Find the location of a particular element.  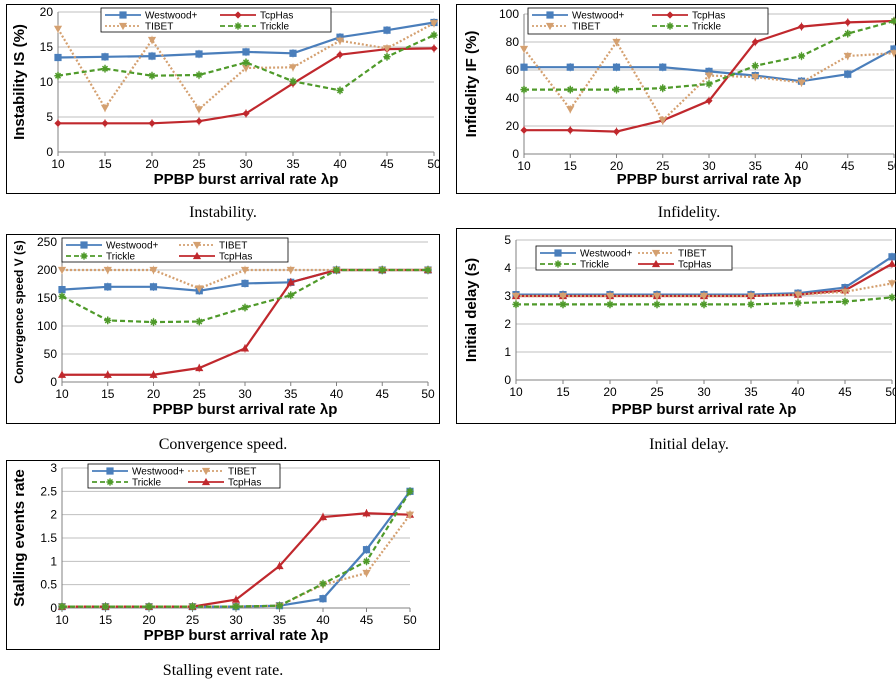

y-tick-label: 10 is located at coordinates (47, 82).